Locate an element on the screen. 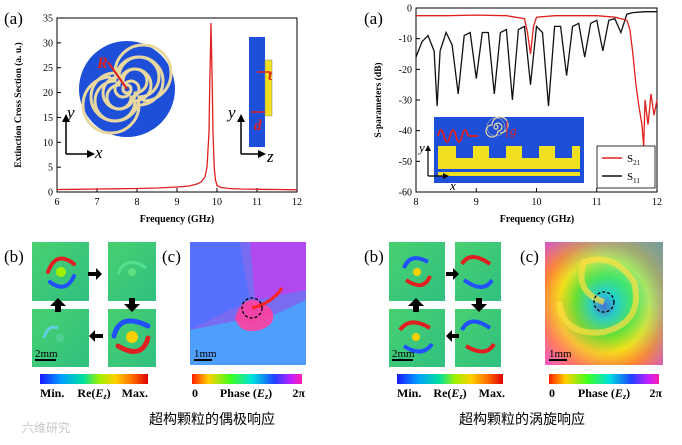 Image resolution: width=682 pixels, height=445 pixels. dipole-map-bottom-left is located at coordinates (60, 338).